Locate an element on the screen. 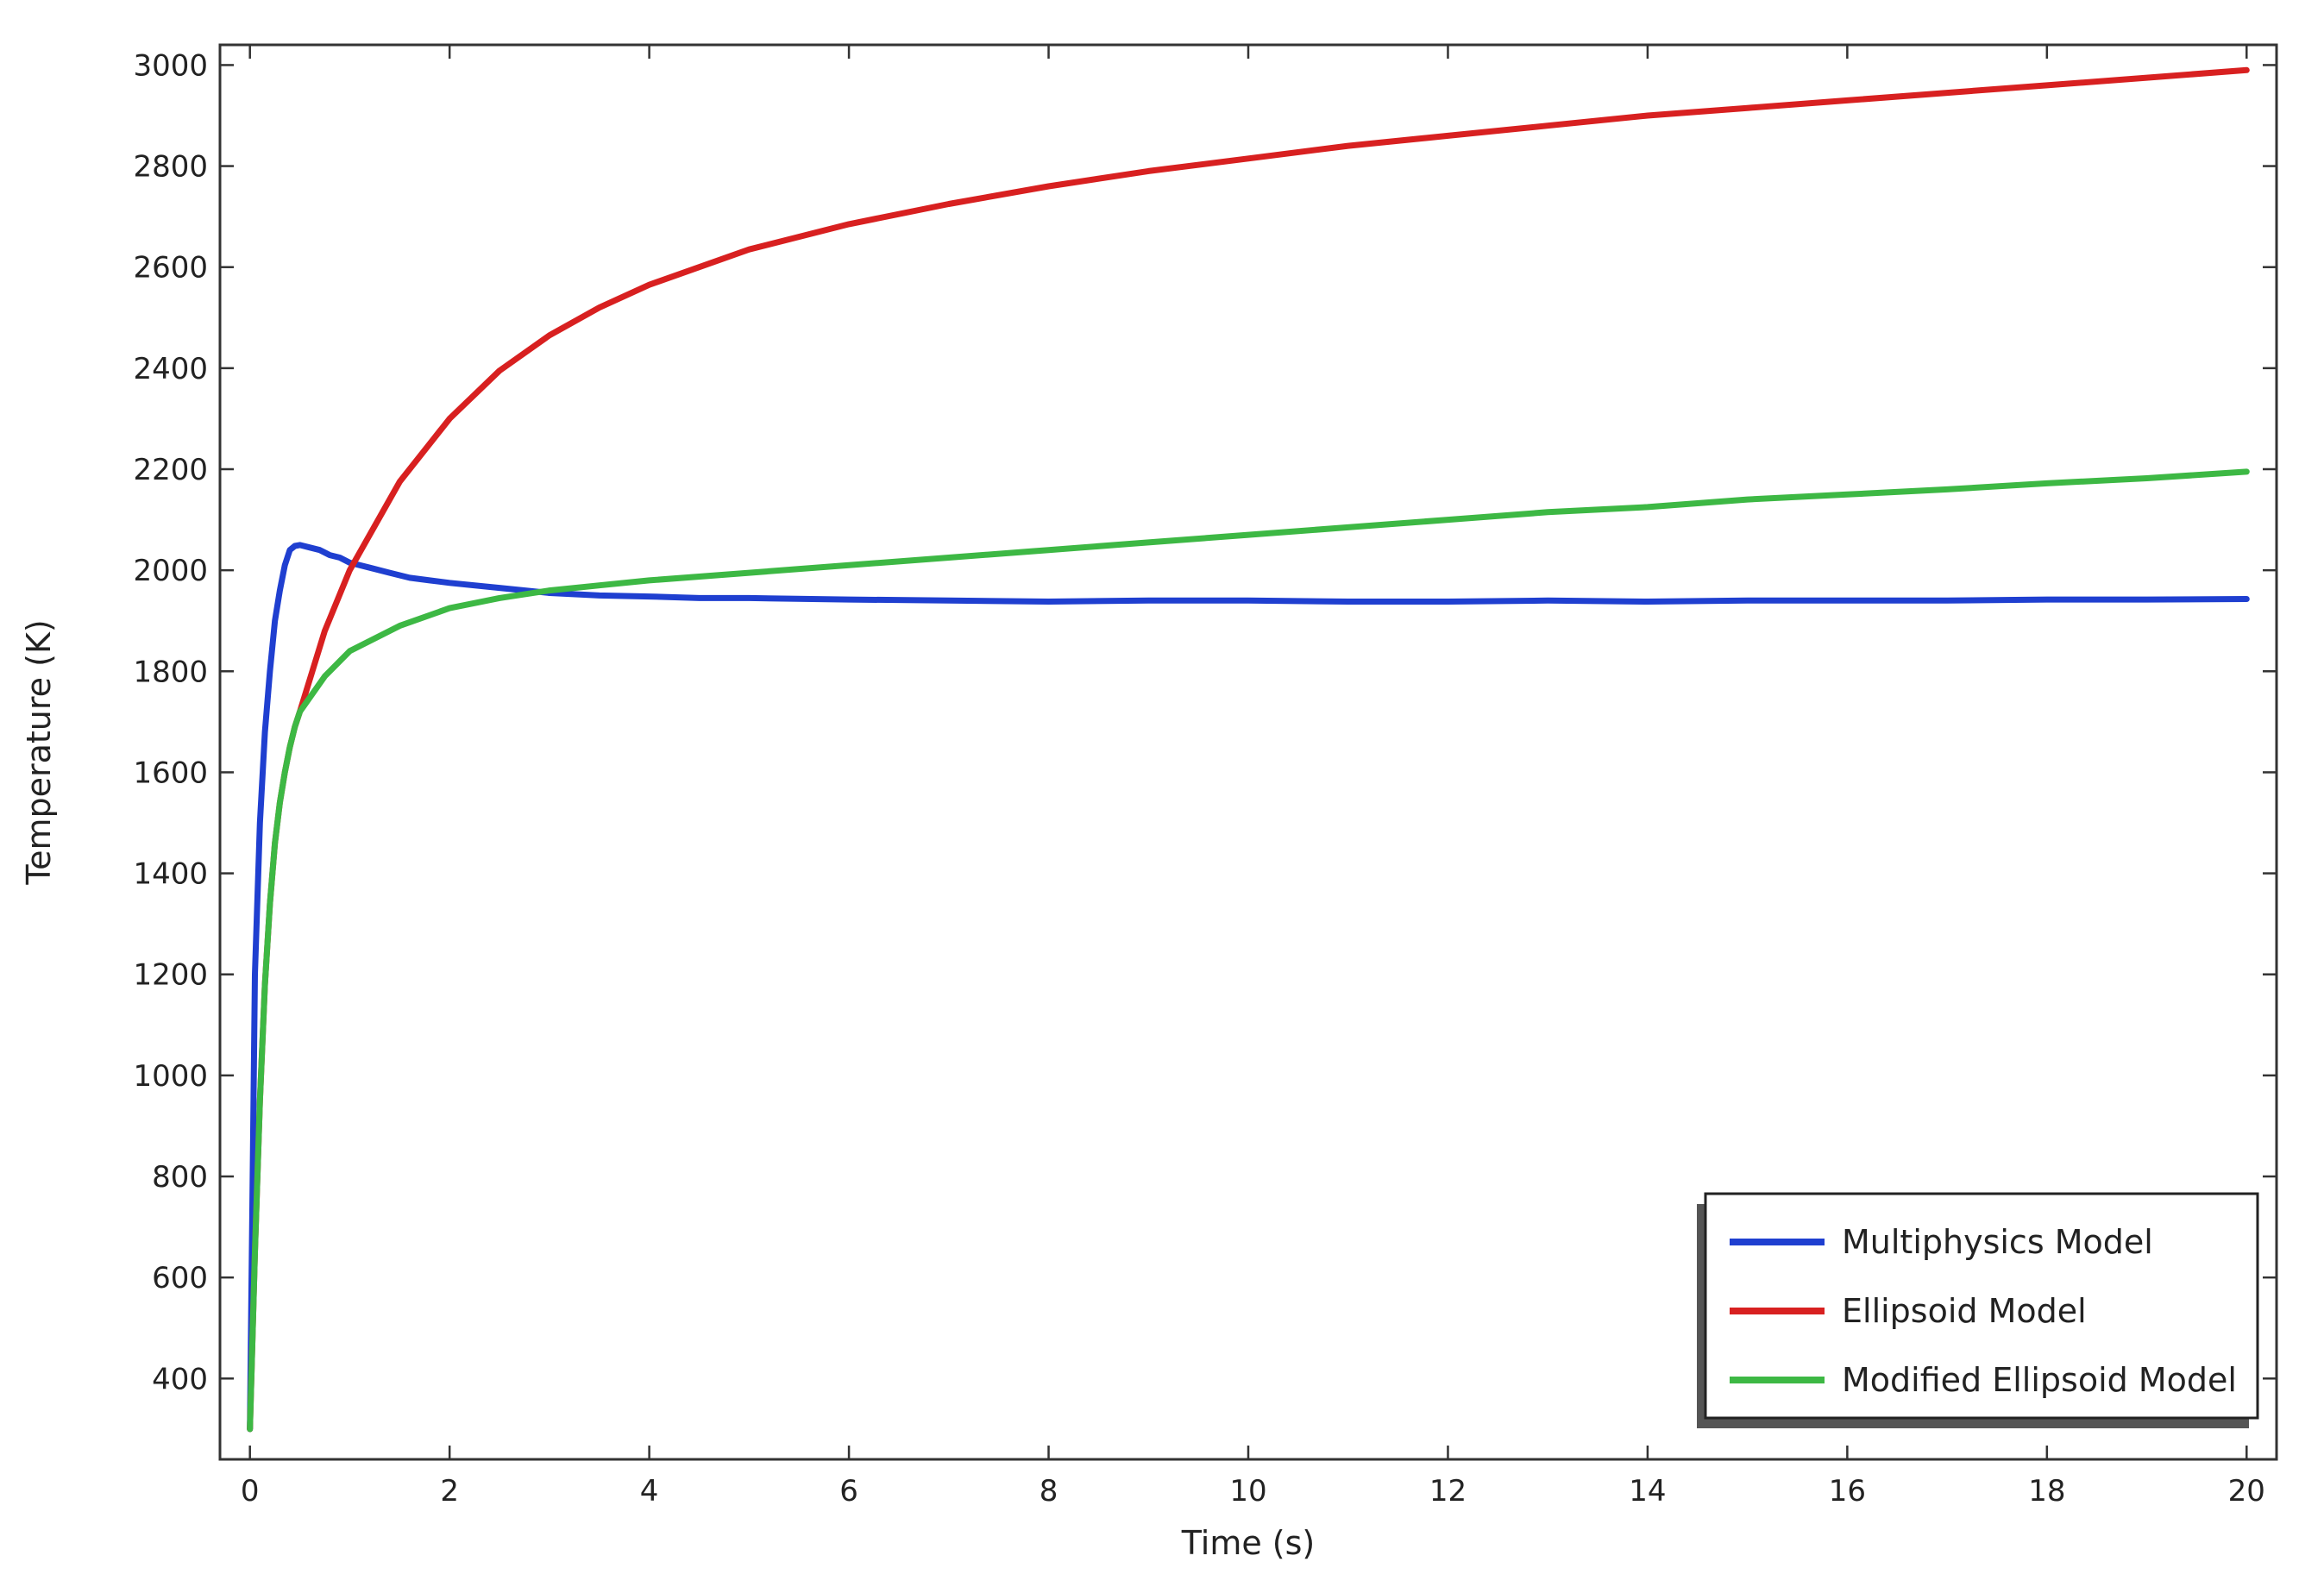 This screenshot has height=1587, width=2324. x-tick-label: 20 is located at coordinates (2246, 1492).